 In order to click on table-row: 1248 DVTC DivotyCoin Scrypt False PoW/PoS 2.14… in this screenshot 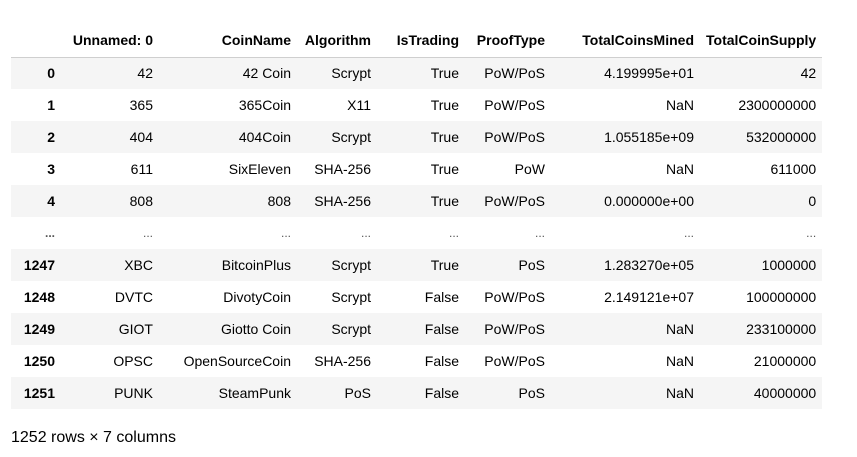, I will do `click(417, 297)`.